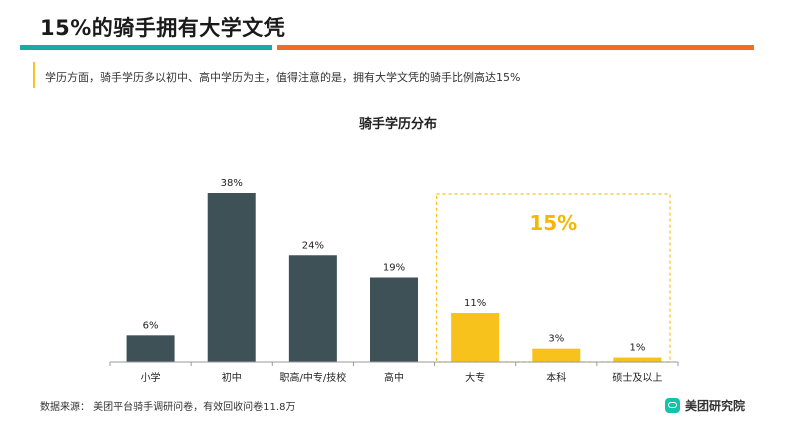  I want to click on title-underline-teal, so click(146, 47).